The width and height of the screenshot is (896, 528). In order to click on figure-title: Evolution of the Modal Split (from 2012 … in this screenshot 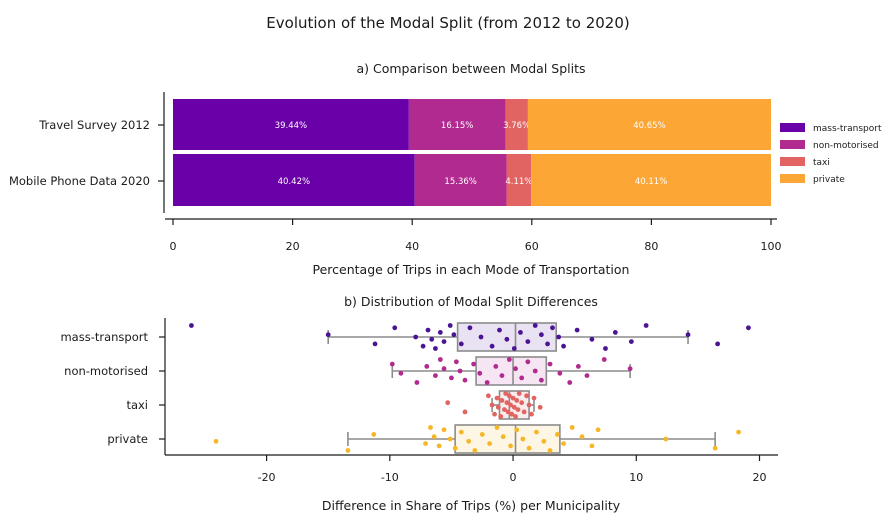, I will do `click(447, 23)`.